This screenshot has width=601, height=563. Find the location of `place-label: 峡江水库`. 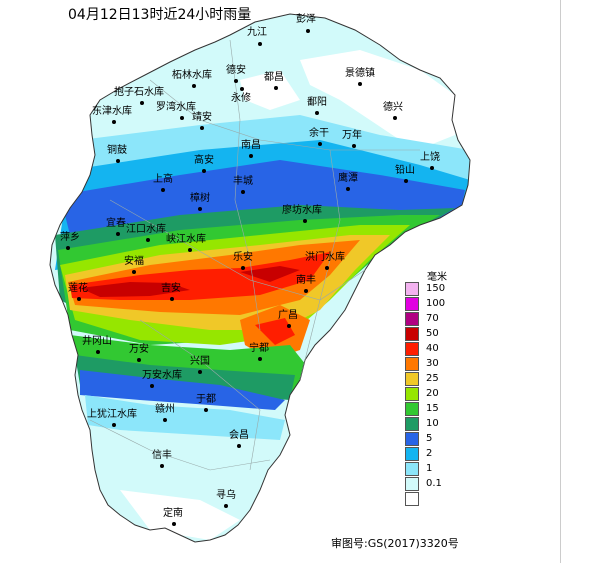

place-label: 峡江水库 is located at coordinates (186, 239).